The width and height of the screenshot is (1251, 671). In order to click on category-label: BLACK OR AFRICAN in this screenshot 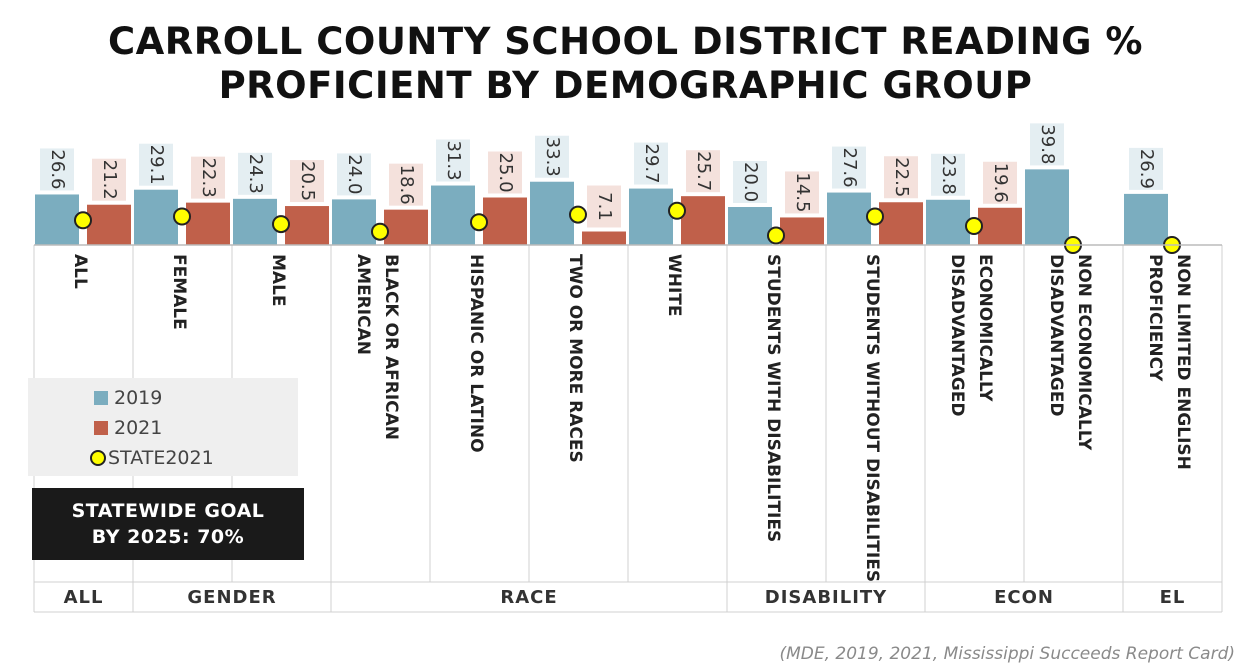, I will do `click(391, 347)`.